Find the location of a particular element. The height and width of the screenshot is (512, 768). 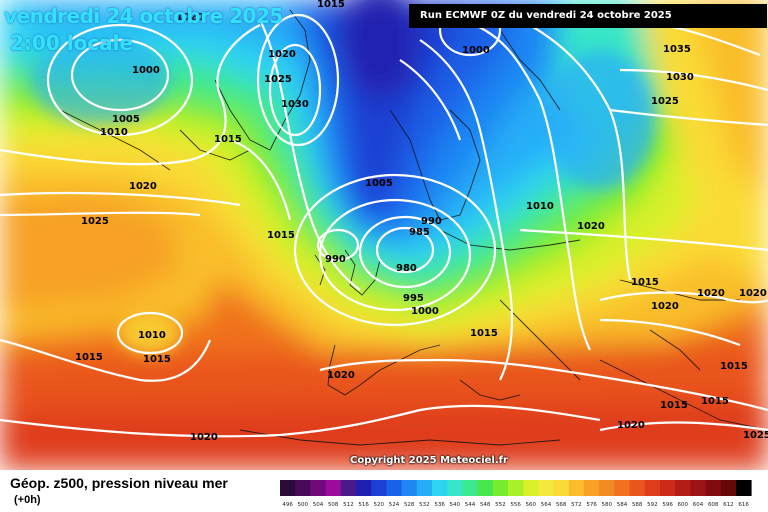

legend-tick-label: 508 is located at coordinates (333, 505).